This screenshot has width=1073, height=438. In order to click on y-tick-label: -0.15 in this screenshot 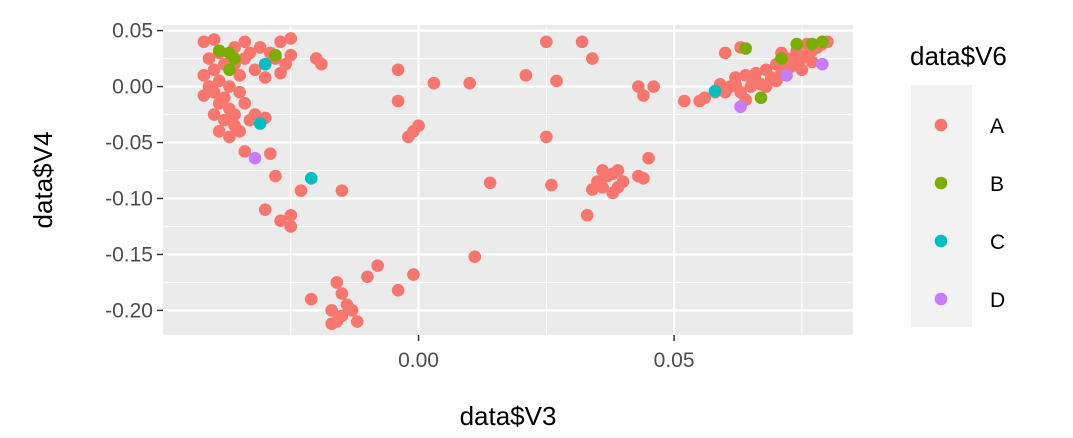, I will do `click(129, 254)`.